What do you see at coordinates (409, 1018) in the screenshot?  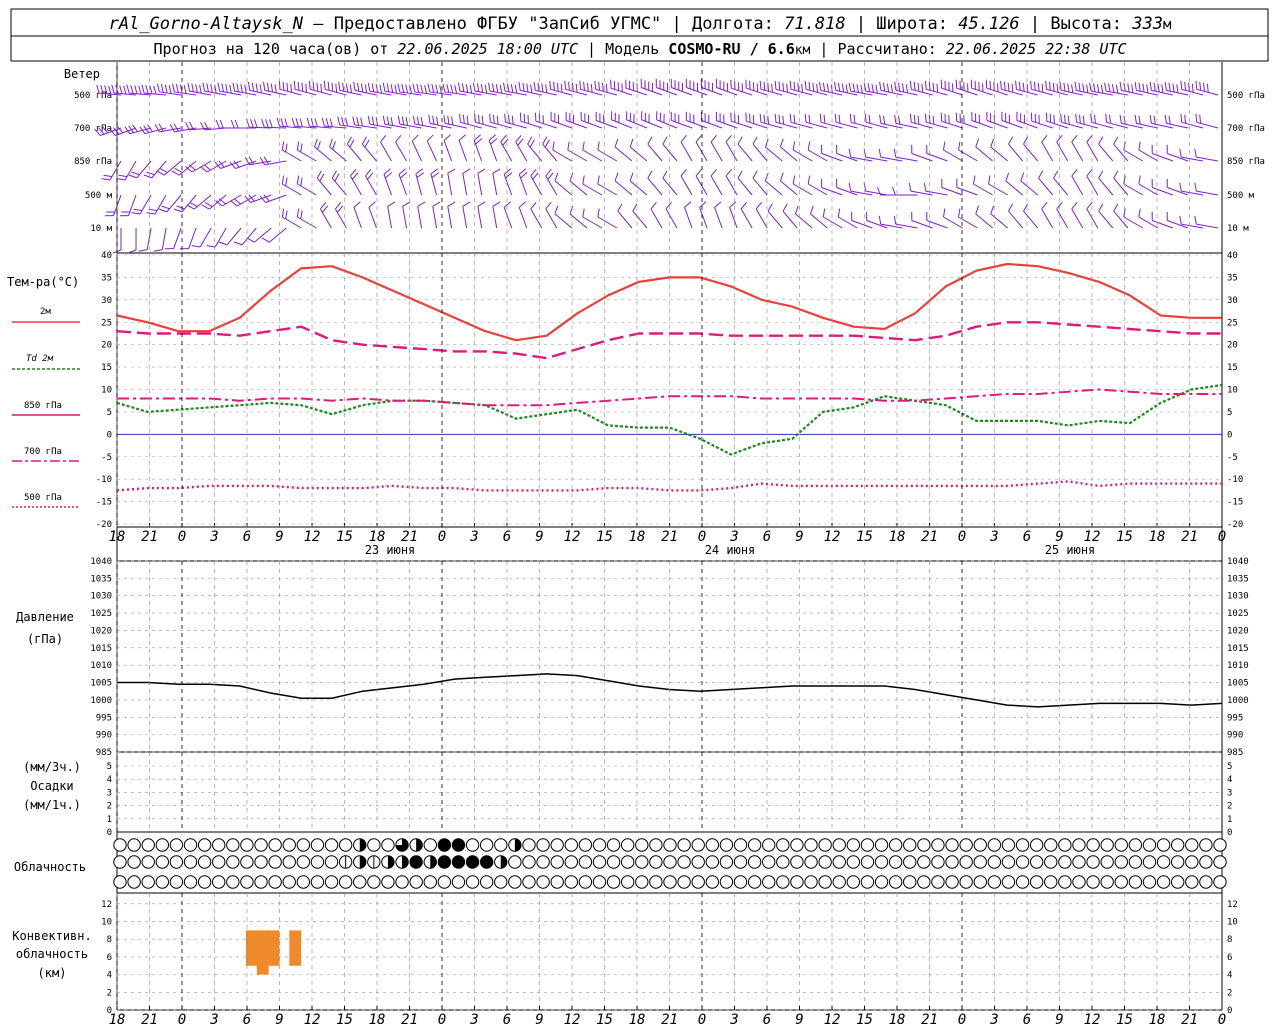 I see `time-tick-label: 21` at bounding box center [409, 1018].